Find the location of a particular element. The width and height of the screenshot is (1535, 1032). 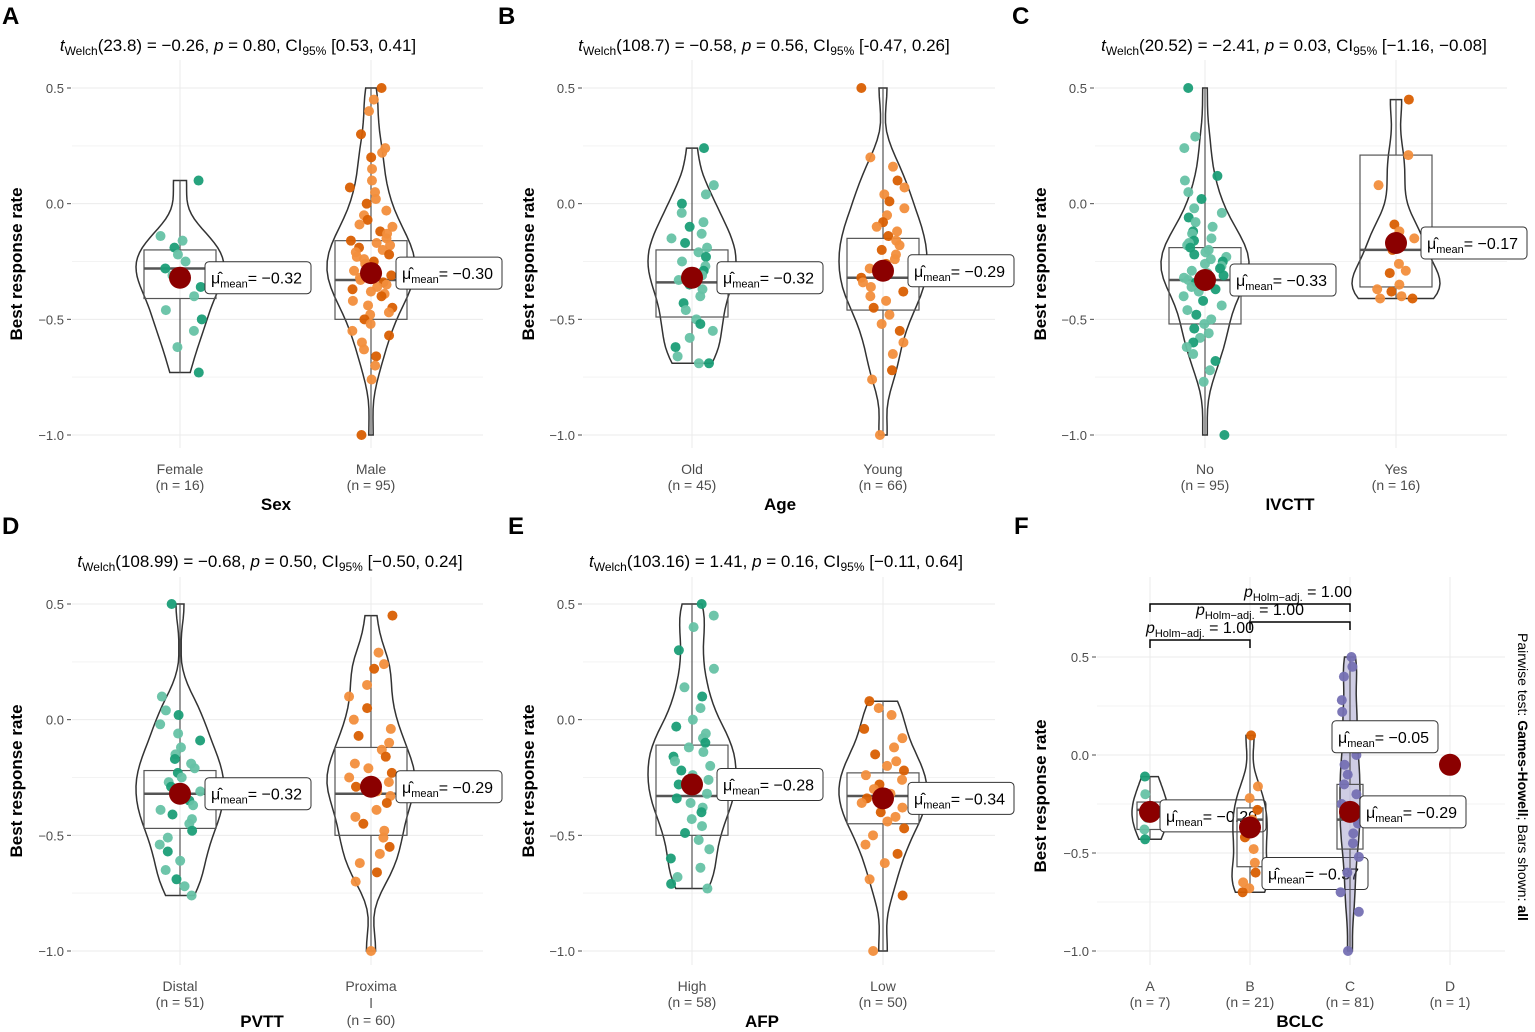

x-tick-n: (n = 16) is located at coordinates (180, 485).